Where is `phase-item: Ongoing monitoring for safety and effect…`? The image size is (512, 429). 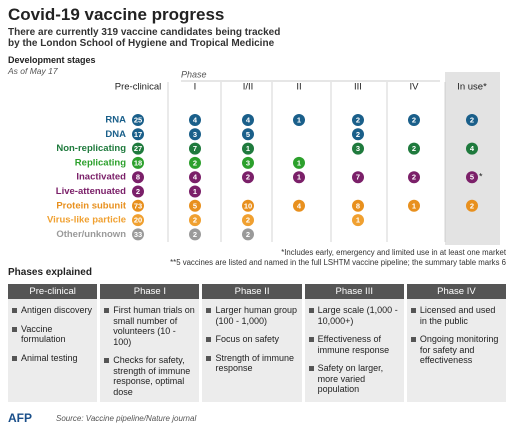 phase-item: Ongoing monitoring for safety and effect… is located at coordinates (456, 350).